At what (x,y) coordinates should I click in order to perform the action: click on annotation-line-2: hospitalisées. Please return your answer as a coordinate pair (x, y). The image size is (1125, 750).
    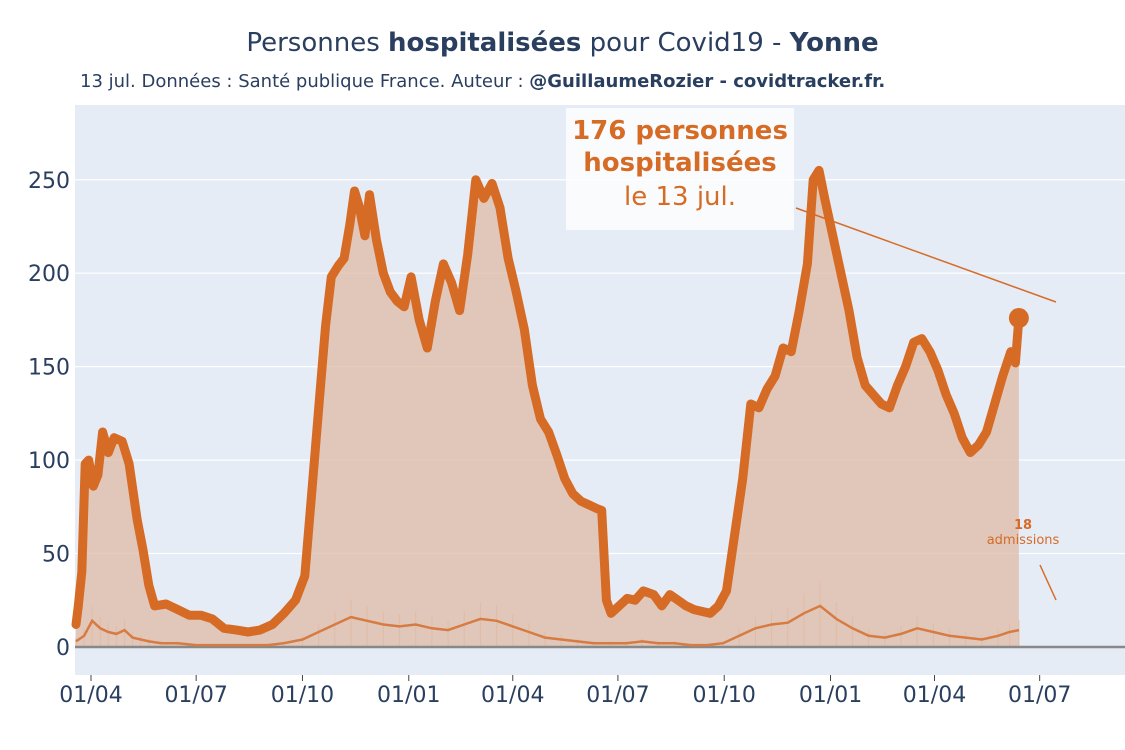
    Looking at the image, I should click on (680, 163).